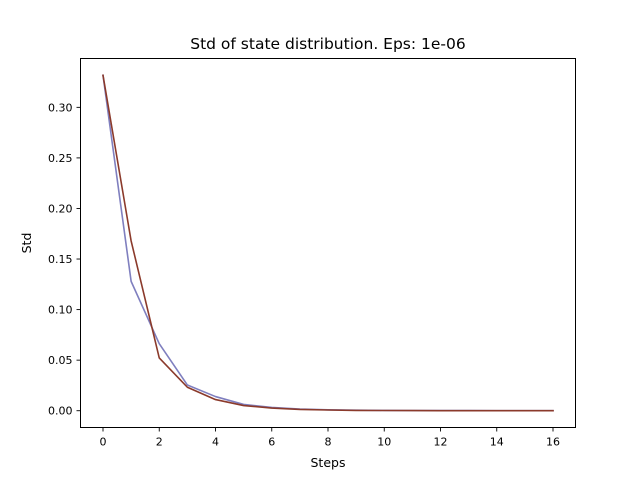 Image resolution: width=640 pixels, height=484 pixels. I want to click on x-tick-label: 0, so click(103, 442).